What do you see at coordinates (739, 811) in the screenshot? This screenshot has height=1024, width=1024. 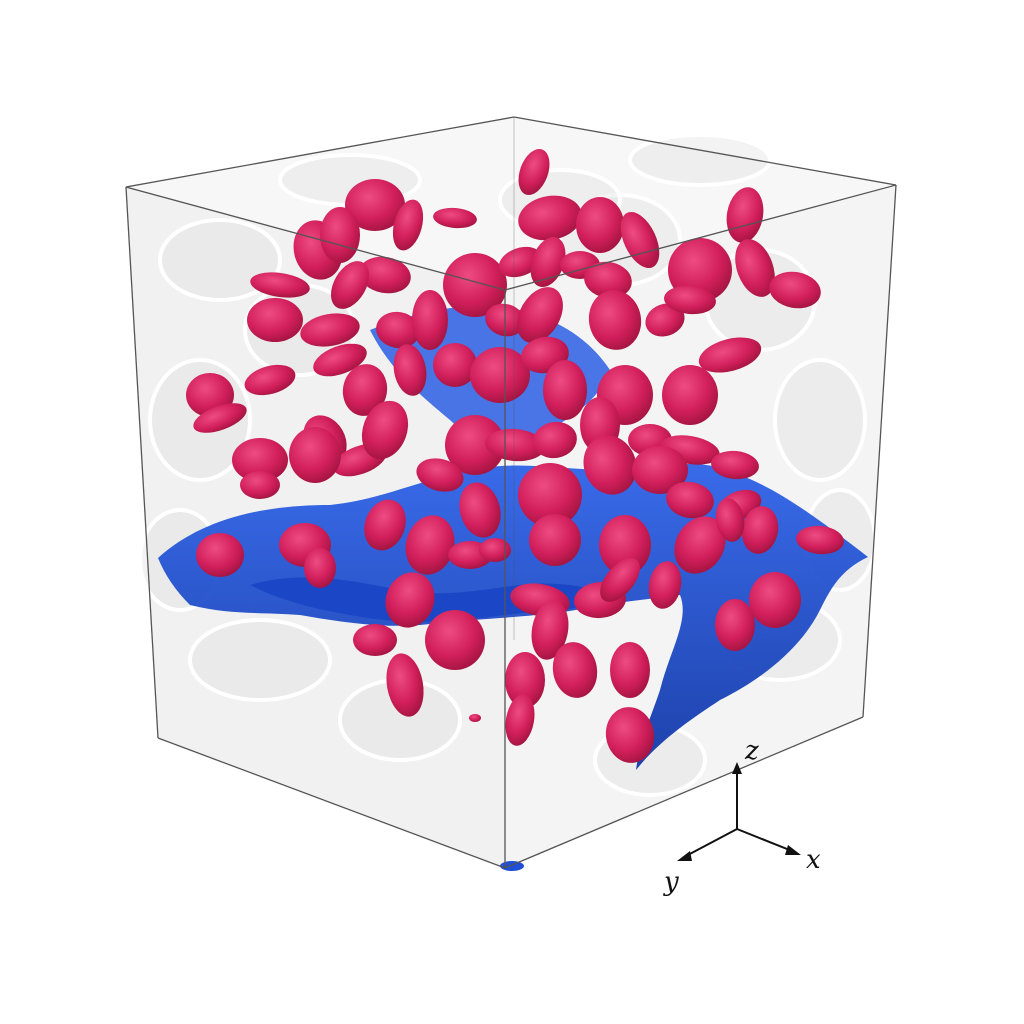 I see `axes-triad` at bounding box center [739, 811].